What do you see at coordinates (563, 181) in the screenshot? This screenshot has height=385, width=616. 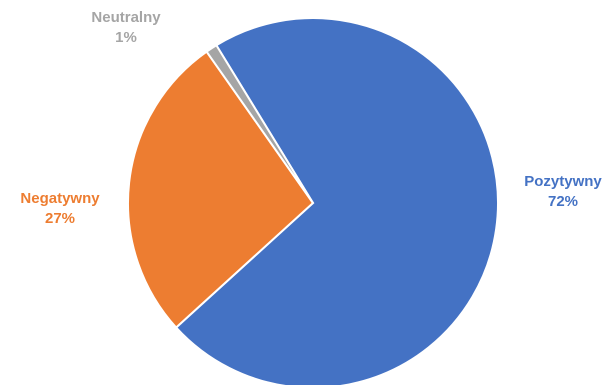 I see `slice-label-pozytywny: Pozytywny` at bounding box center [563, 181].